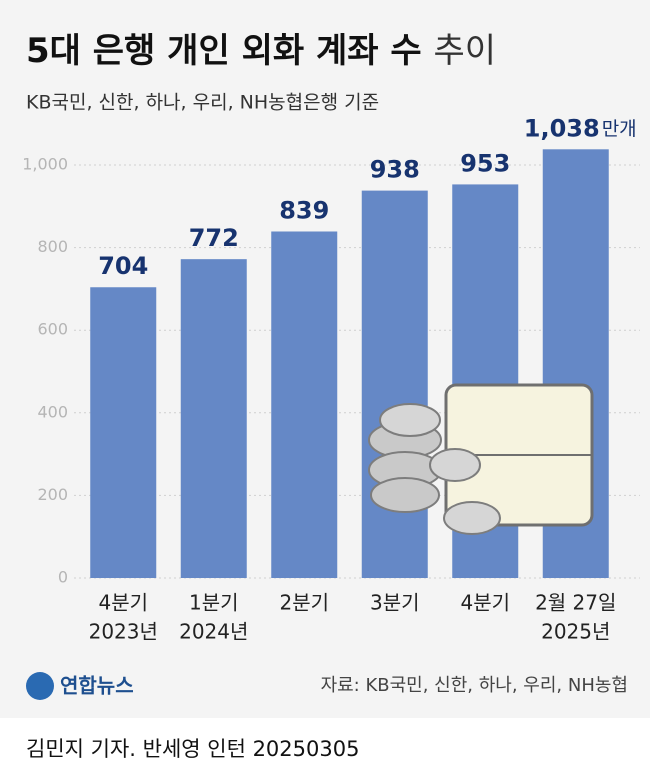  I want to click on subtitle: KB국민, 신한, 하나, 우리, NH농협은행 기준, so click(202, 103).